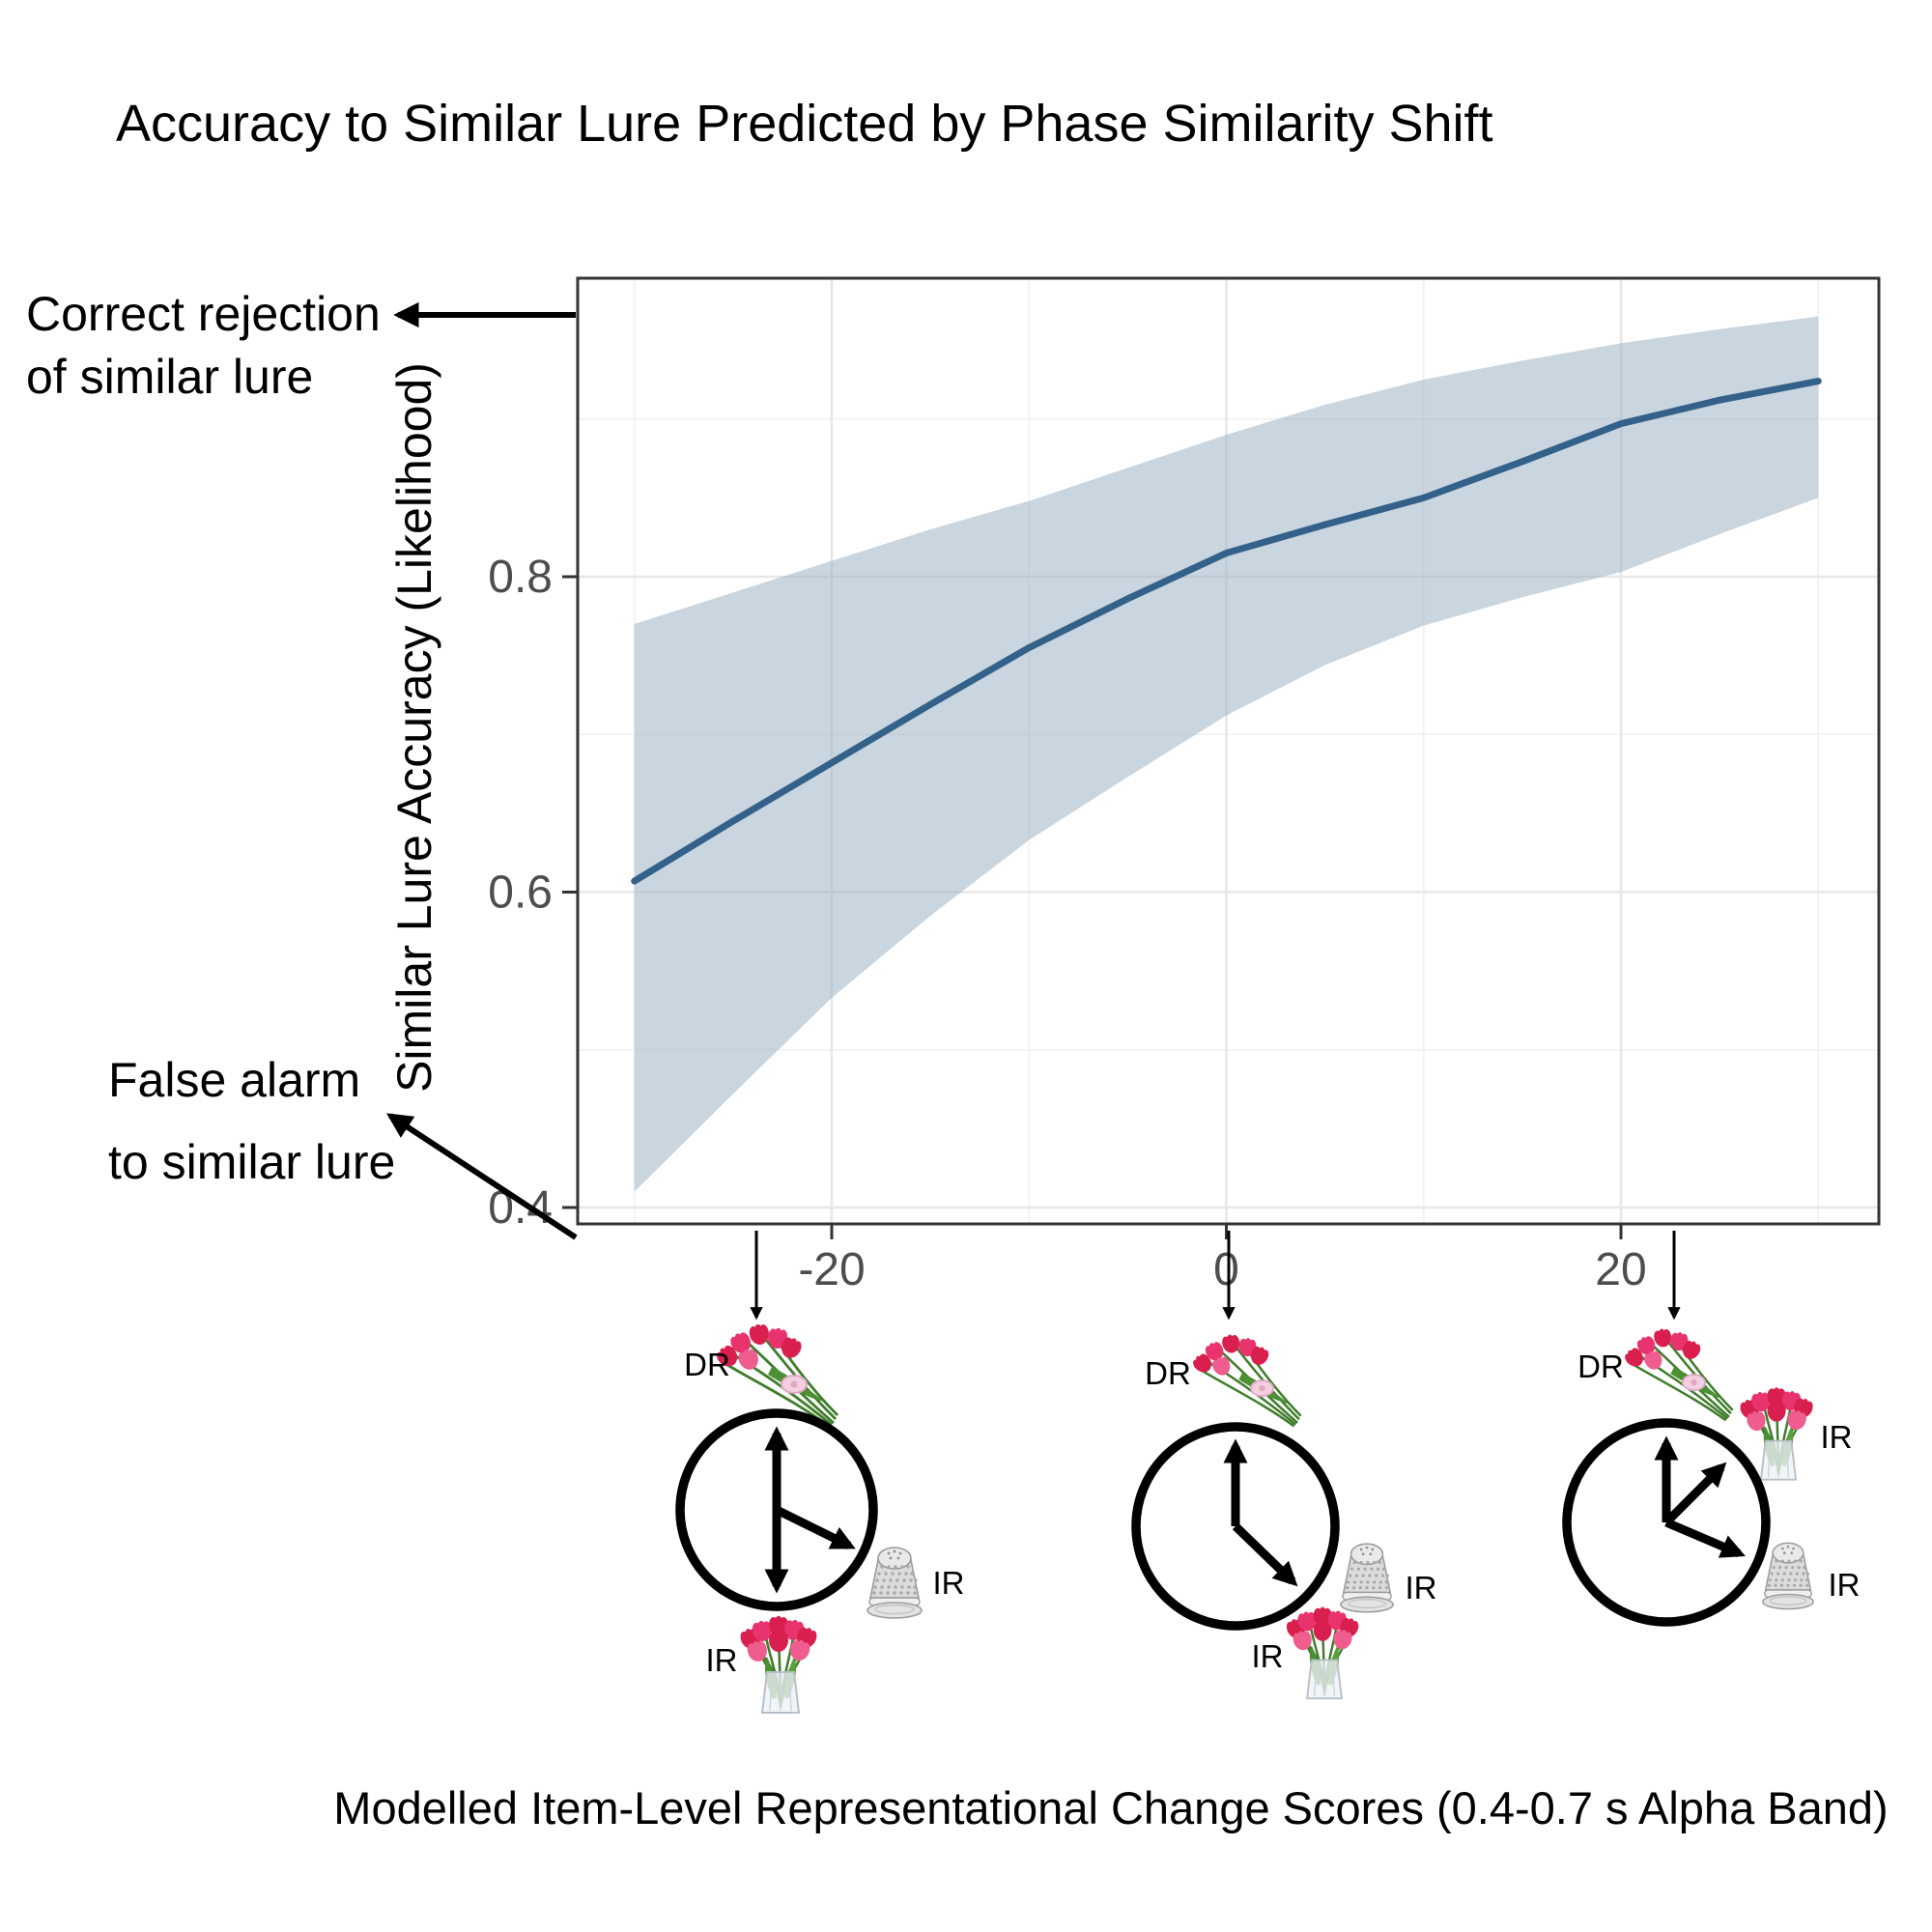 This screenshot has height=1932, width=1932. What do you see at coordinates (234, 1080) in the screenshot?
I see `false-alarm-line1: False alarm` at bounding box center [234, 1080].